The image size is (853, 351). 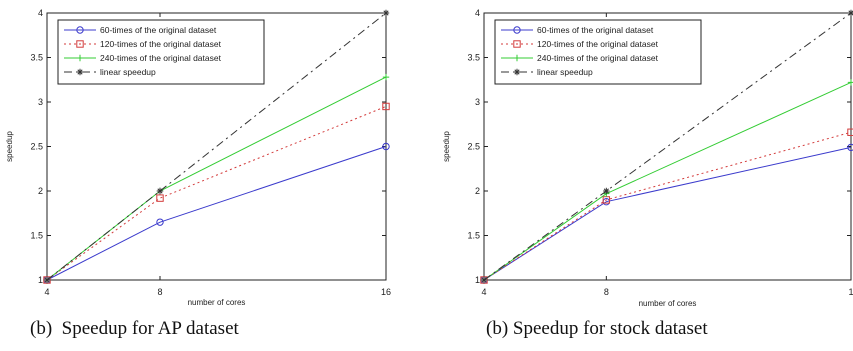 What do you see at coordinates (850, 292) in the screenshot?
I see `x-tick-label: 1` at bounding box center [850, 292].